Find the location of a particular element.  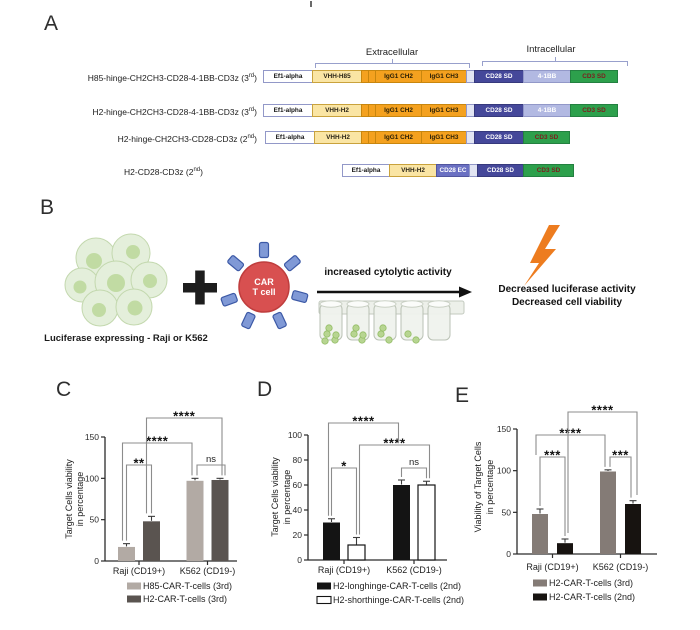

construct-name: H2-hinge-CH2CH3-CD28-4-1BB-CD3z (3rd) is located at coordinates (174, 111).